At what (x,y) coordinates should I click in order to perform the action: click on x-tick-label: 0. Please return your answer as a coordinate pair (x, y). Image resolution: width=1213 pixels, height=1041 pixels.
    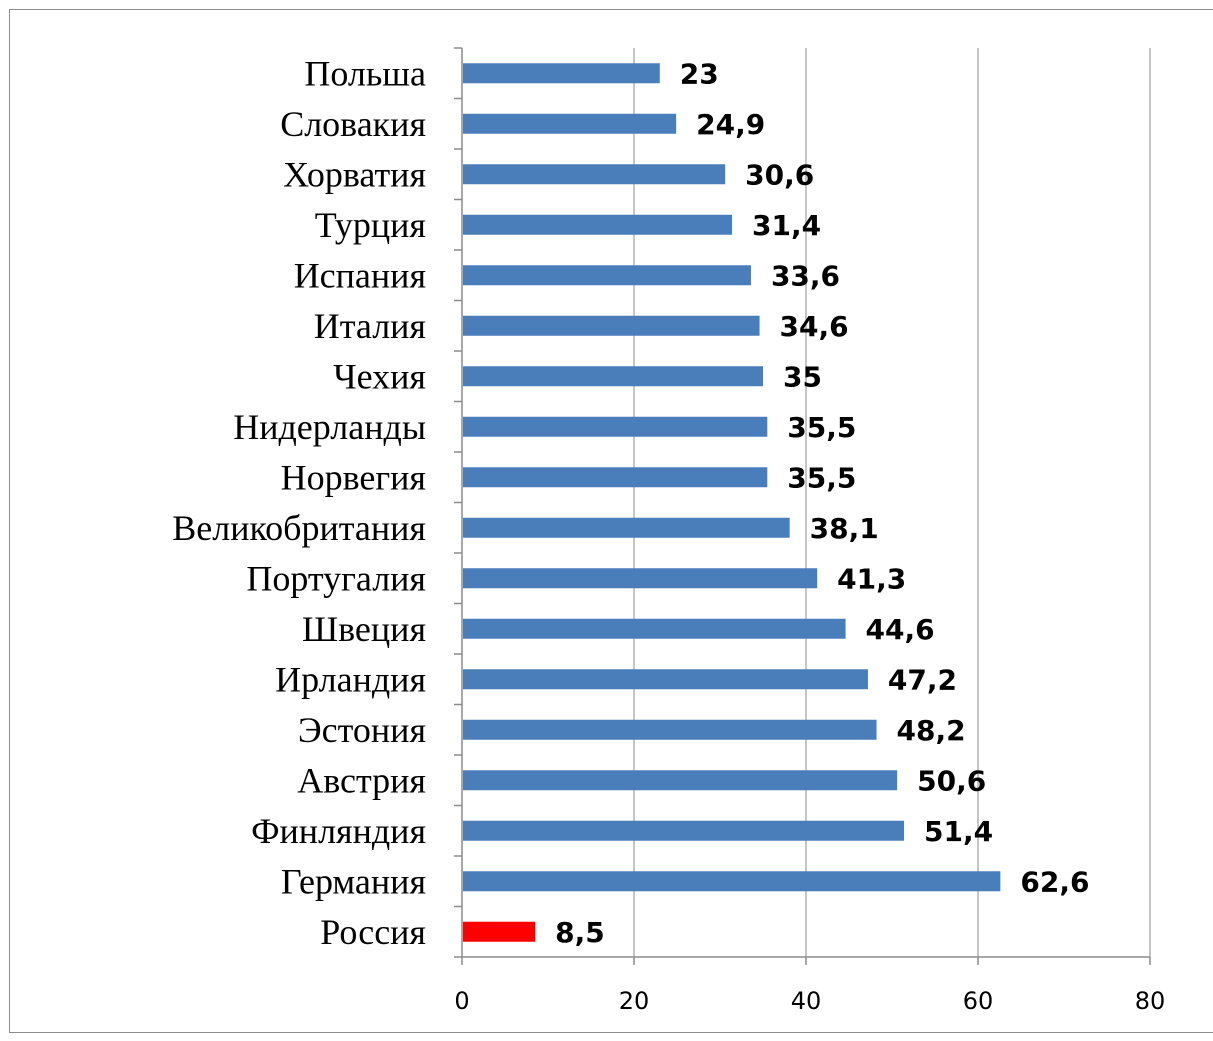
    Looking at the image, I should click on (461, 1001).